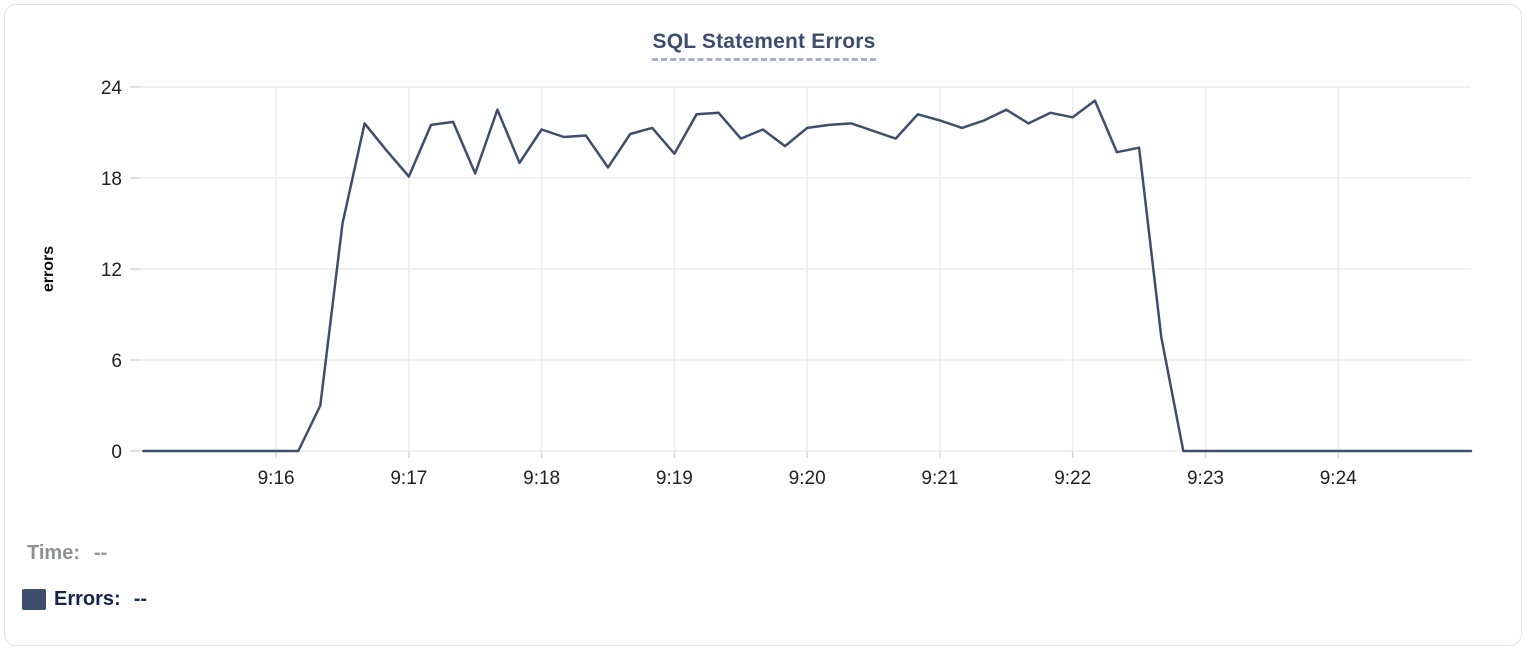  Describe the element at coordinates (674, 478) in the screenshot. I see `svg-text: 9:19` at that location.